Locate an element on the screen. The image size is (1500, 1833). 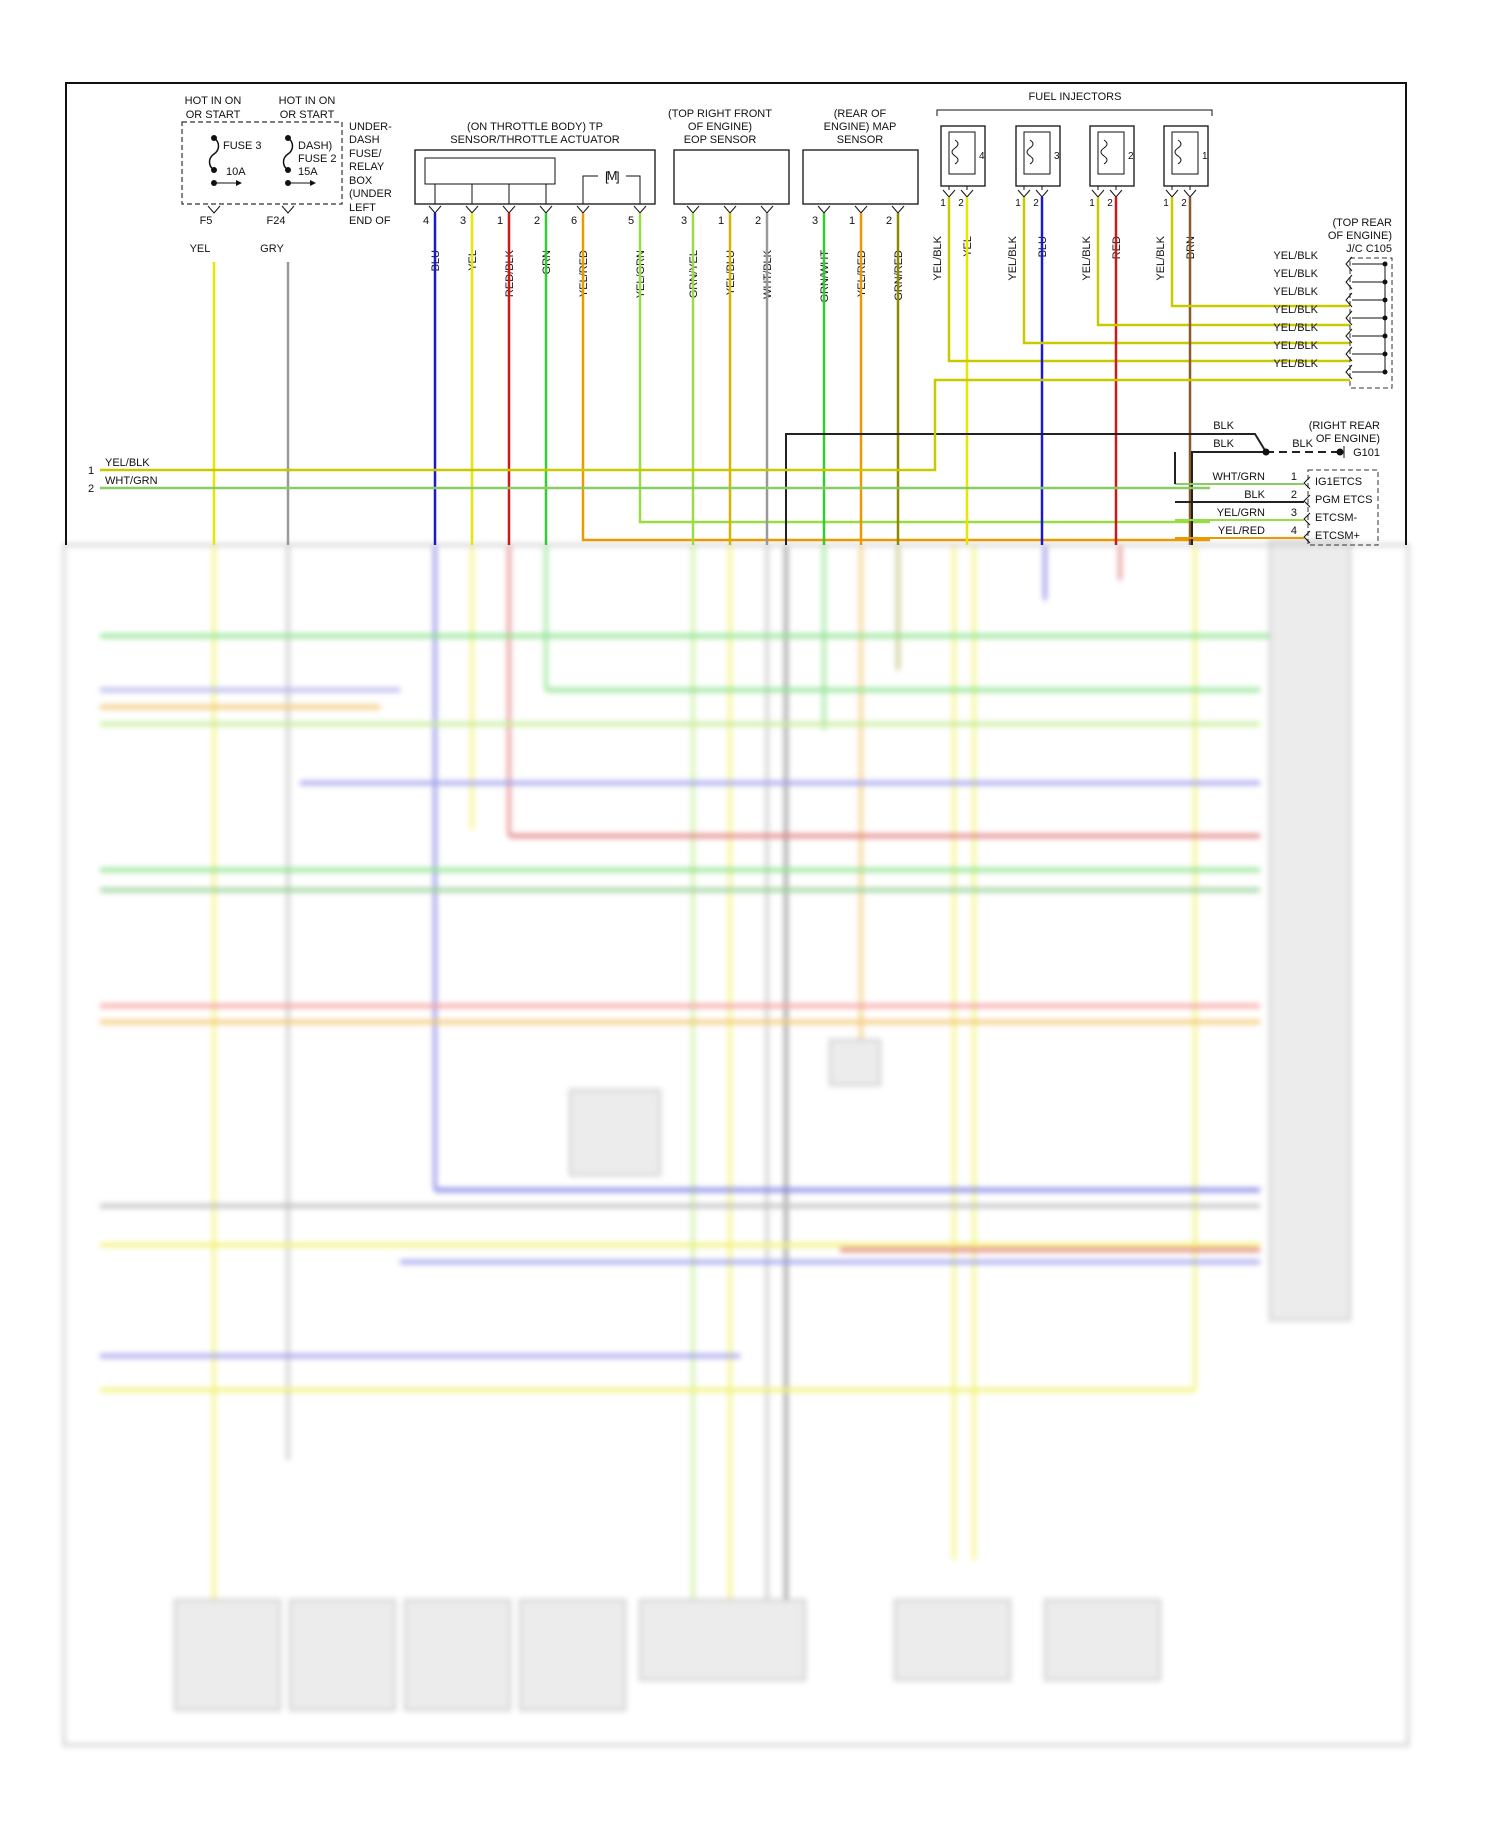
eop-pin-2: 2 is located at coordinates (758, 221).